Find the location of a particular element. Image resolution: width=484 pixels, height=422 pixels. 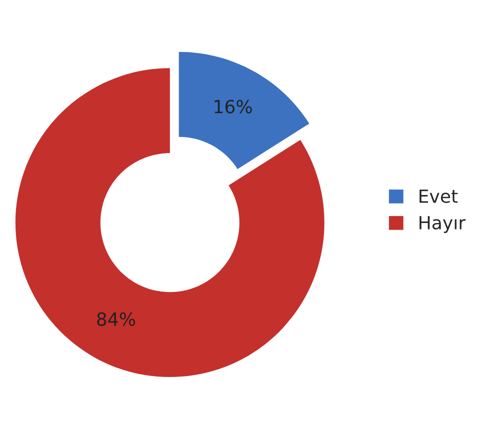

legend-label: Hayır is located at coordinates (443, 224).